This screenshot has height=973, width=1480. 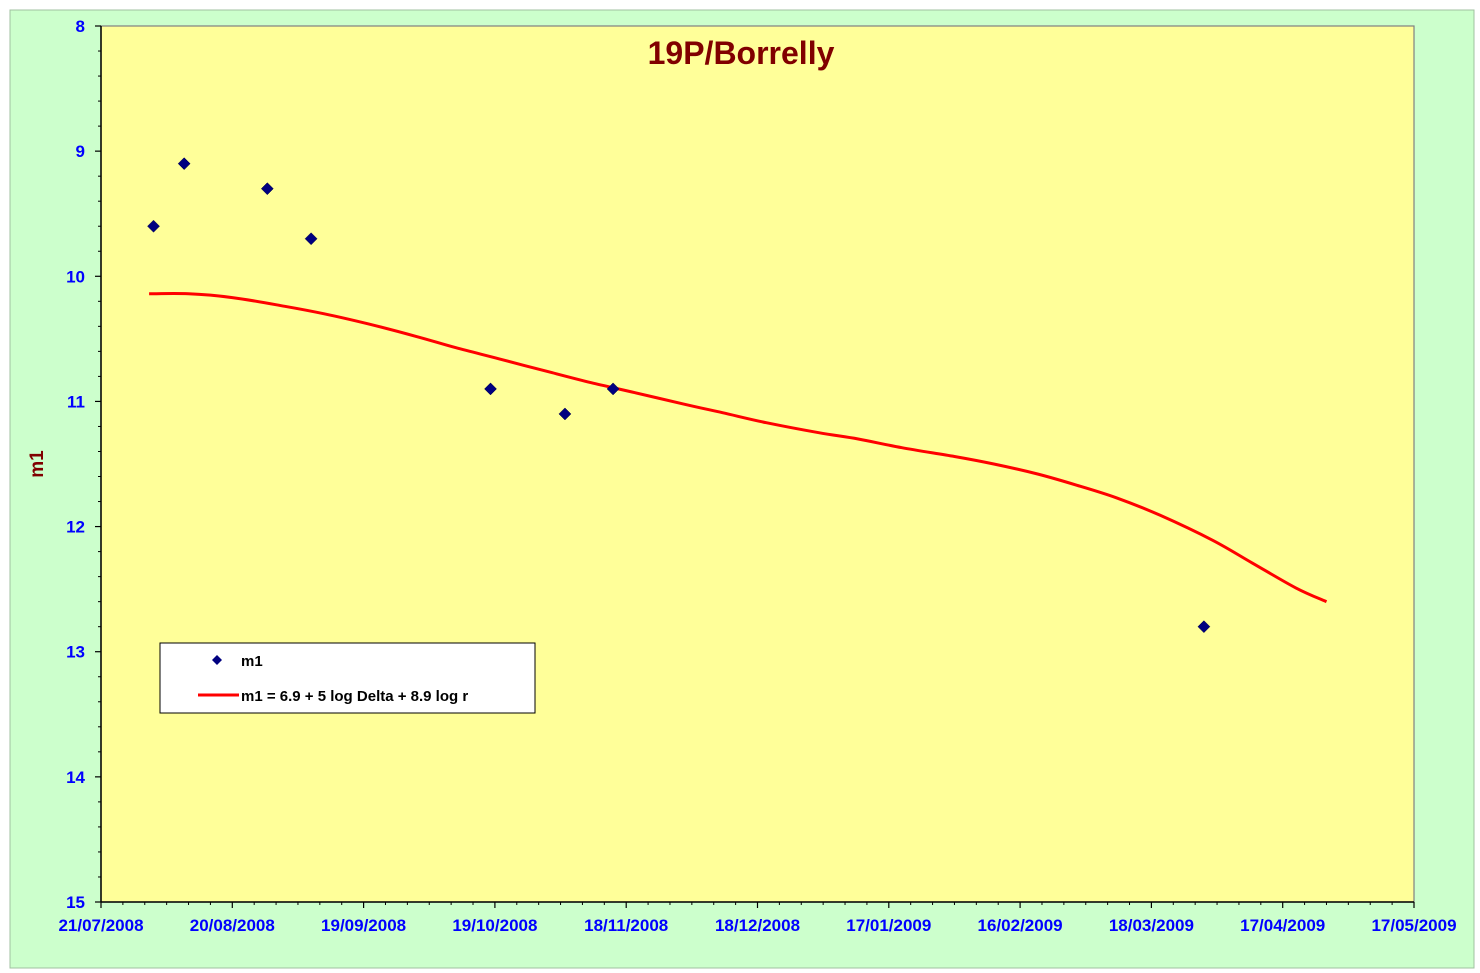 I want to click on y-tick-label: 11, so click(x=76, y=401).